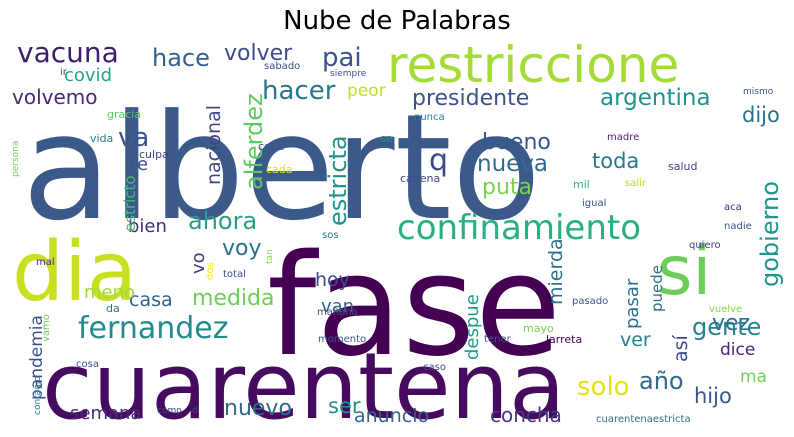  What do you see at coordinates (130, 203) in the screenshot?
I see `word-estricto: estricto` at bounding box center [130, 203].